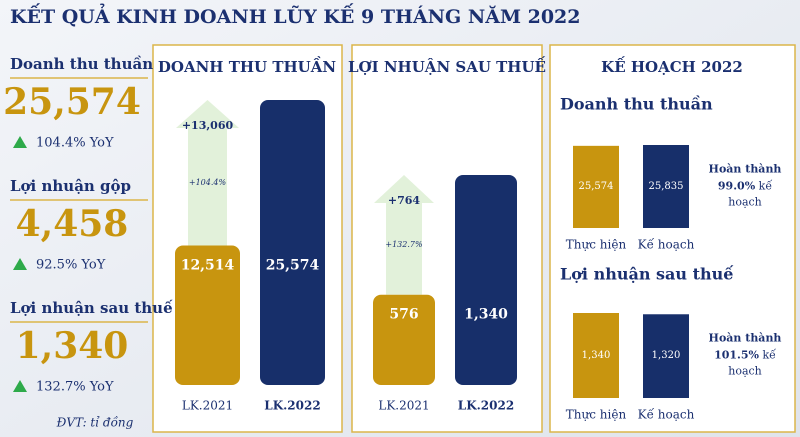  What do you see at coordinates (636, 104) in the screenshot?
I see `chart-title: Doanh thu thuần` at bounding box center [636, 104].